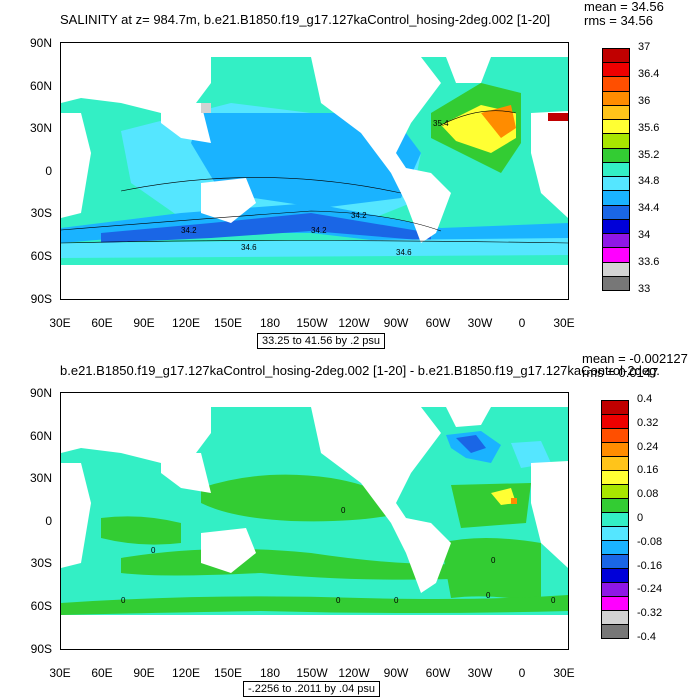 This screenshot has width=700, height=700. I want to click on legend-label: 0.4, so click(645, 399).